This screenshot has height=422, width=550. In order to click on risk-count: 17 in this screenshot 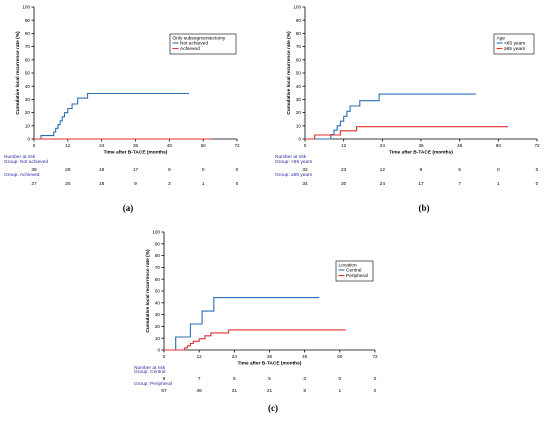, I will do `click(136, 170)`.